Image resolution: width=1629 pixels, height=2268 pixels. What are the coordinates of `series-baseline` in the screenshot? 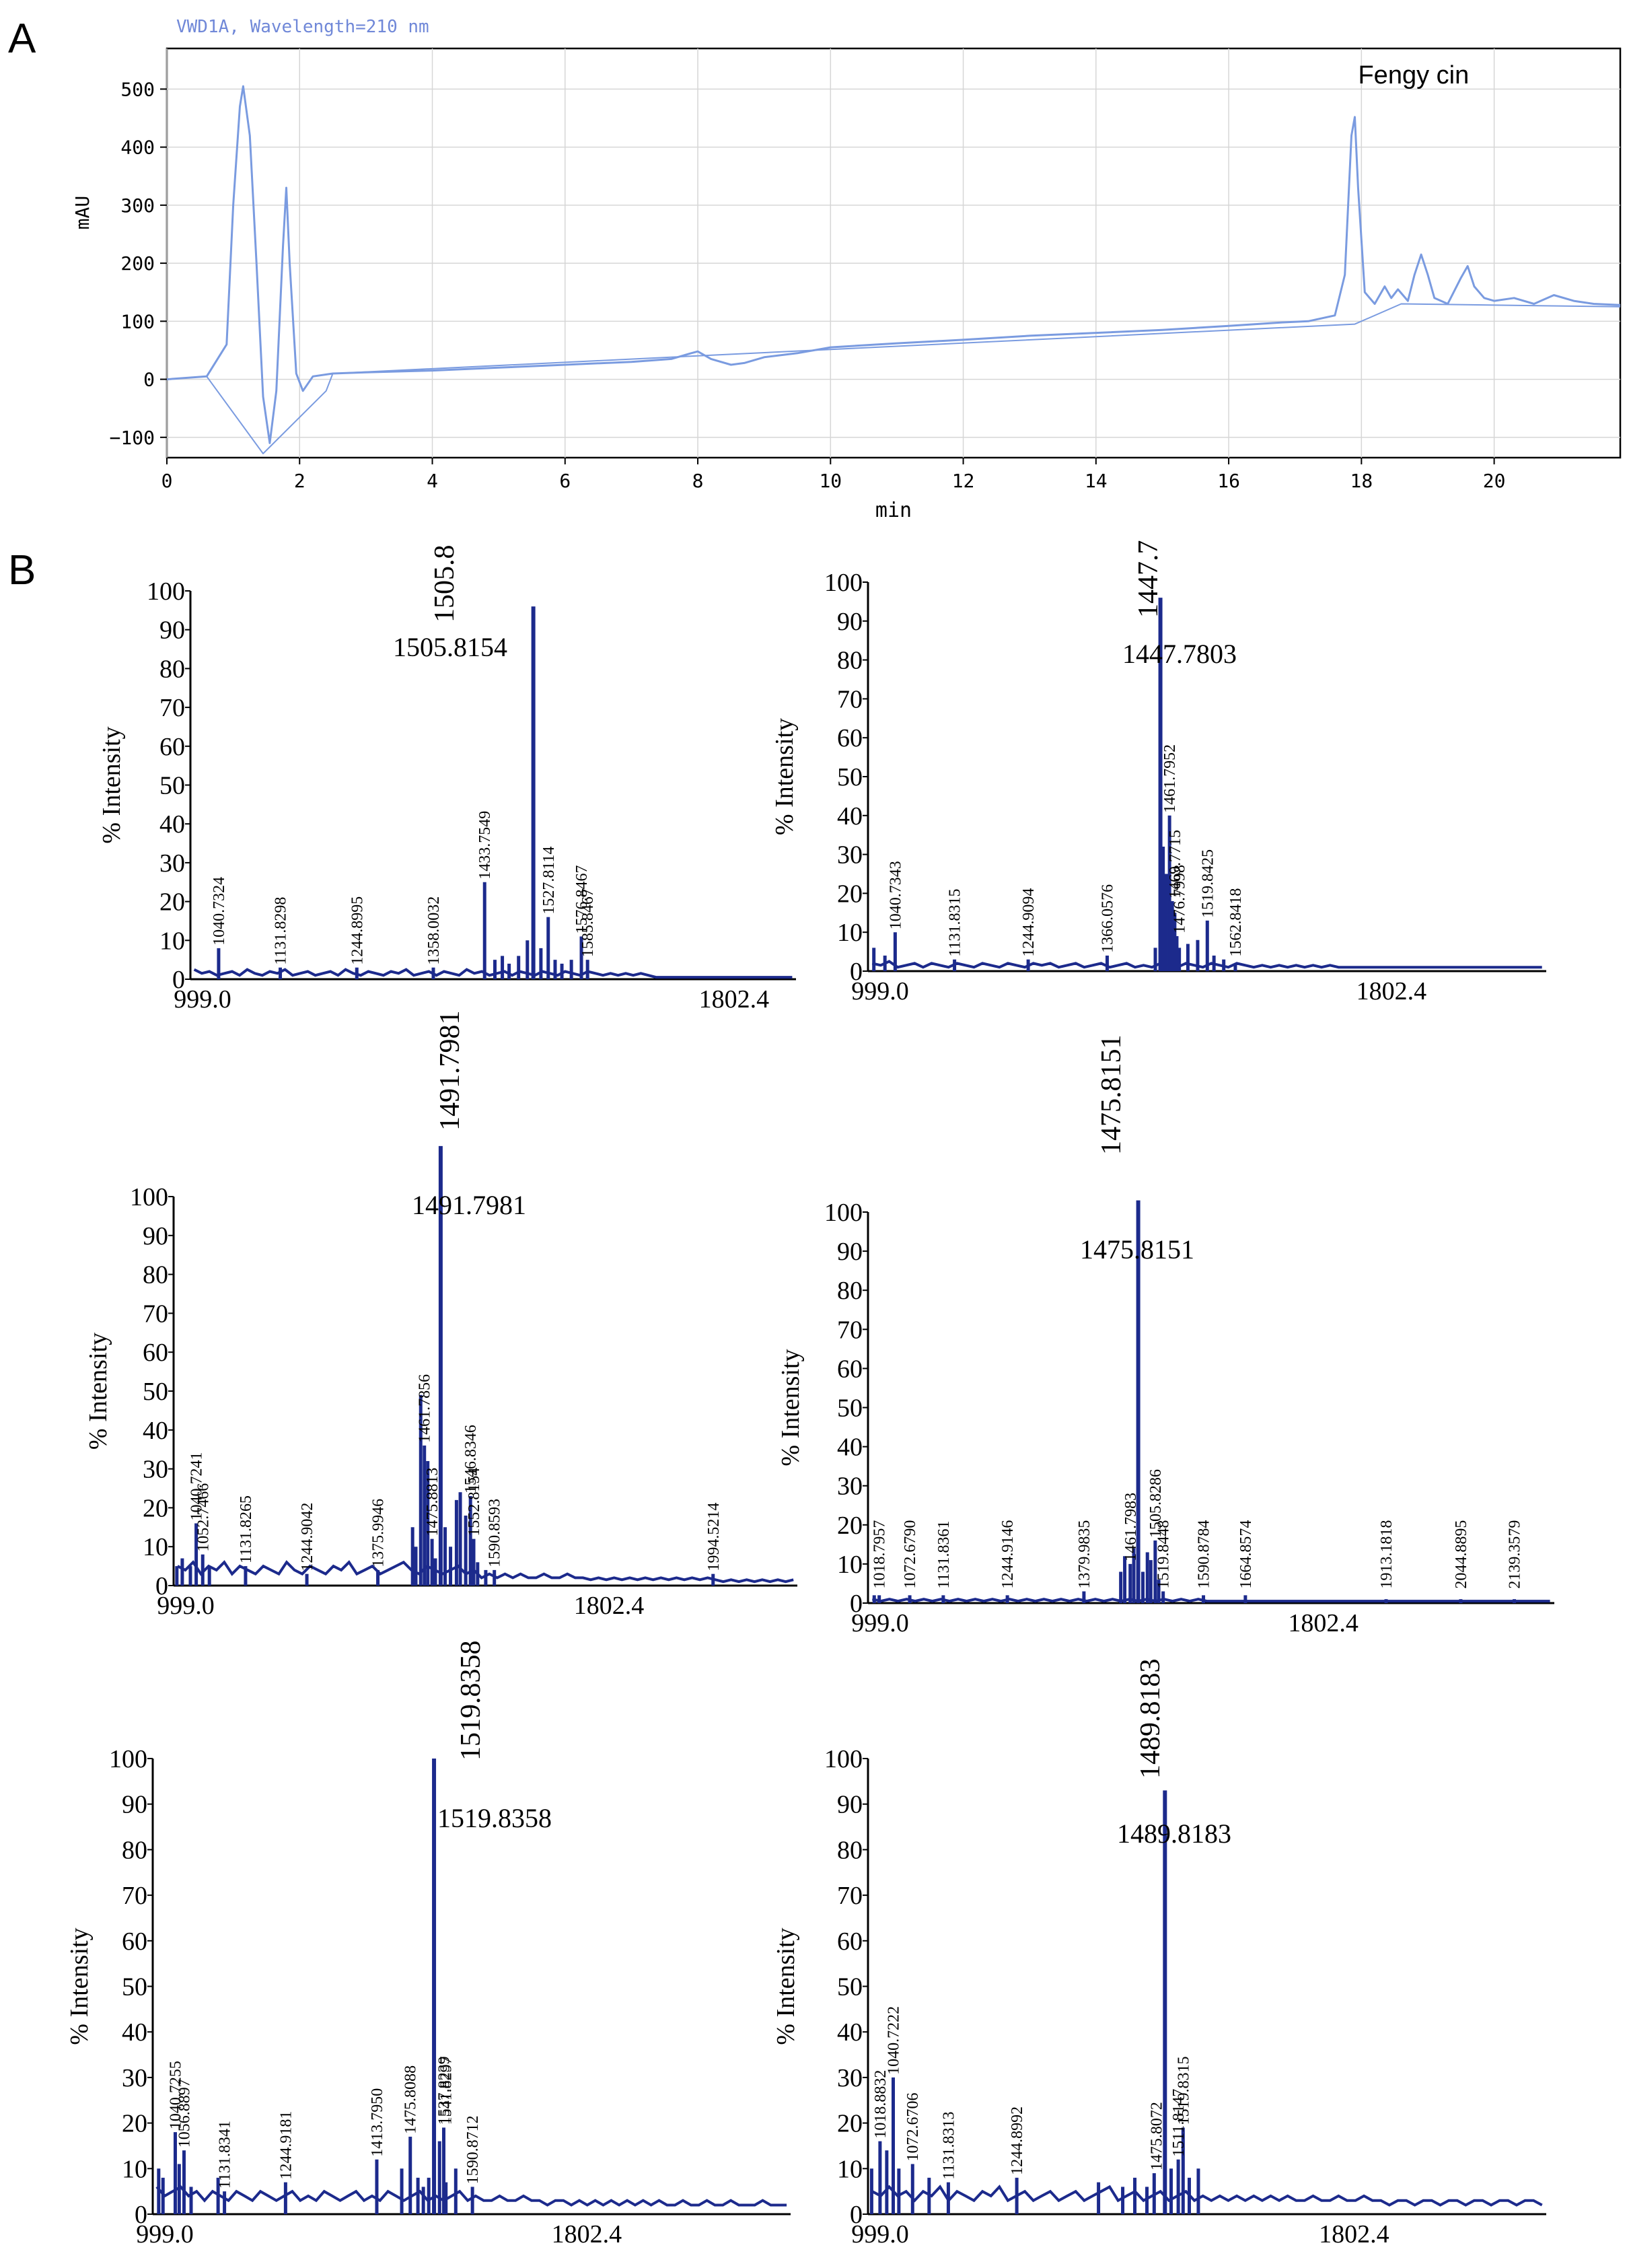 It's located at (913, 378).